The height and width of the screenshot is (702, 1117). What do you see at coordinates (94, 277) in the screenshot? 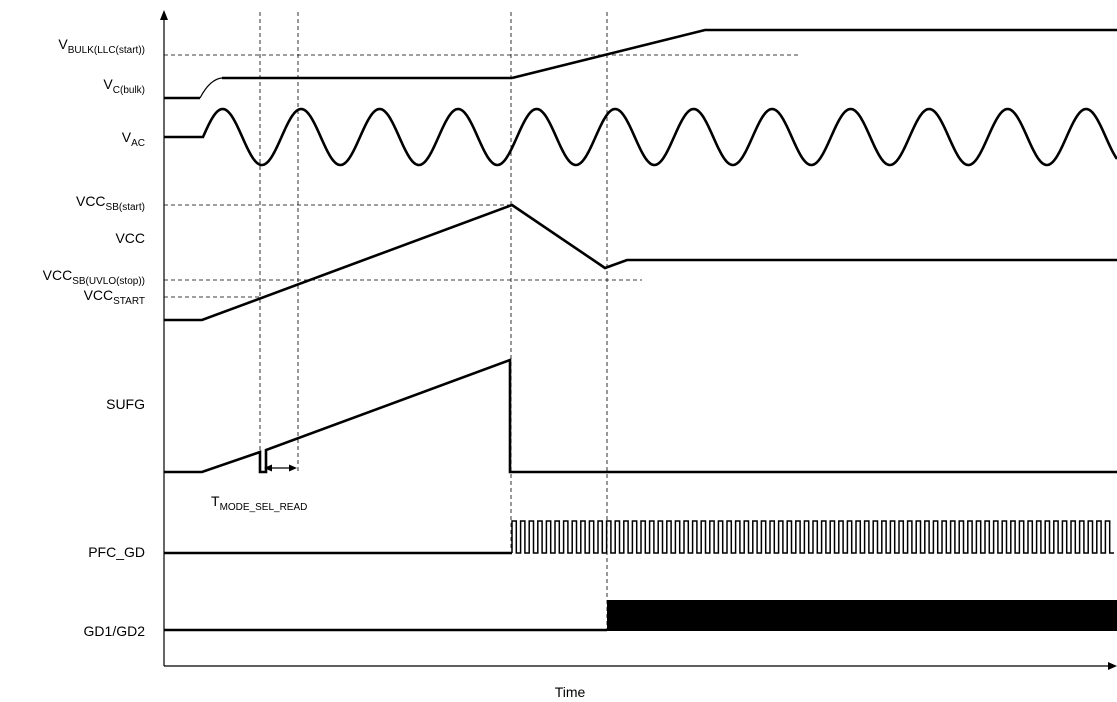
I see `vccsb-uvlo-label: VCCSB(UVLO(stop))` at bounding box center [94, 277].